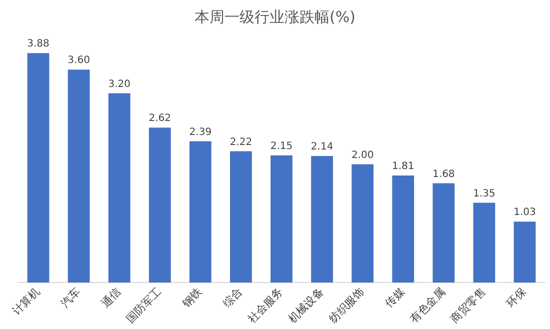 Image resolution: width=550 pixels, height=329 pixels. What do you see at coordinates (38, 44) in the screenshot?
I see `data-label: 3.88` at bounding box center [38, 44].